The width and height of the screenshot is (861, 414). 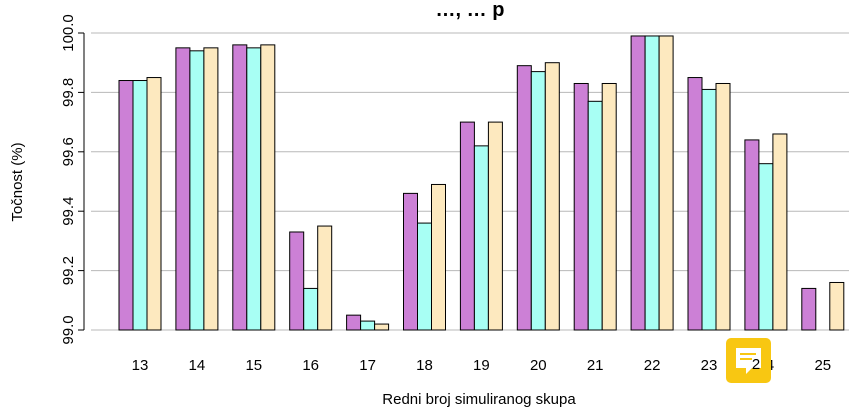 I want to click on message-bubble-icon, so click(x=748, y=361).